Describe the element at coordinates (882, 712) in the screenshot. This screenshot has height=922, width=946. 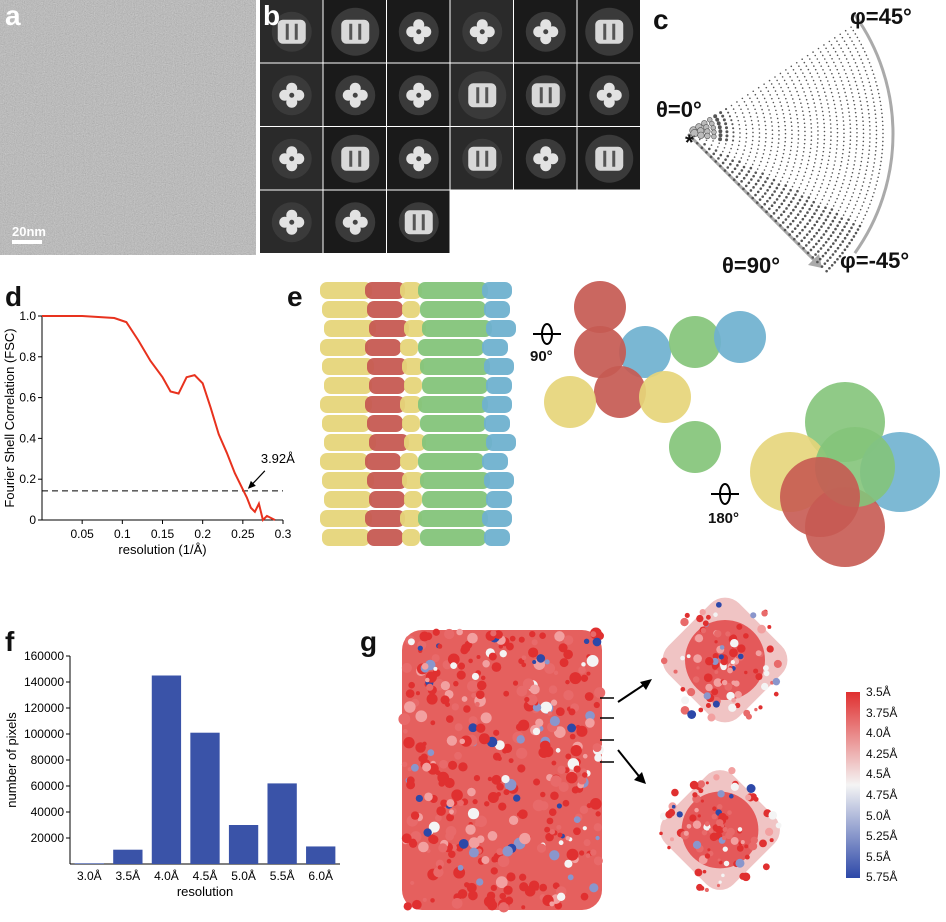
I see `legend-label: 3.75Å` at that location.